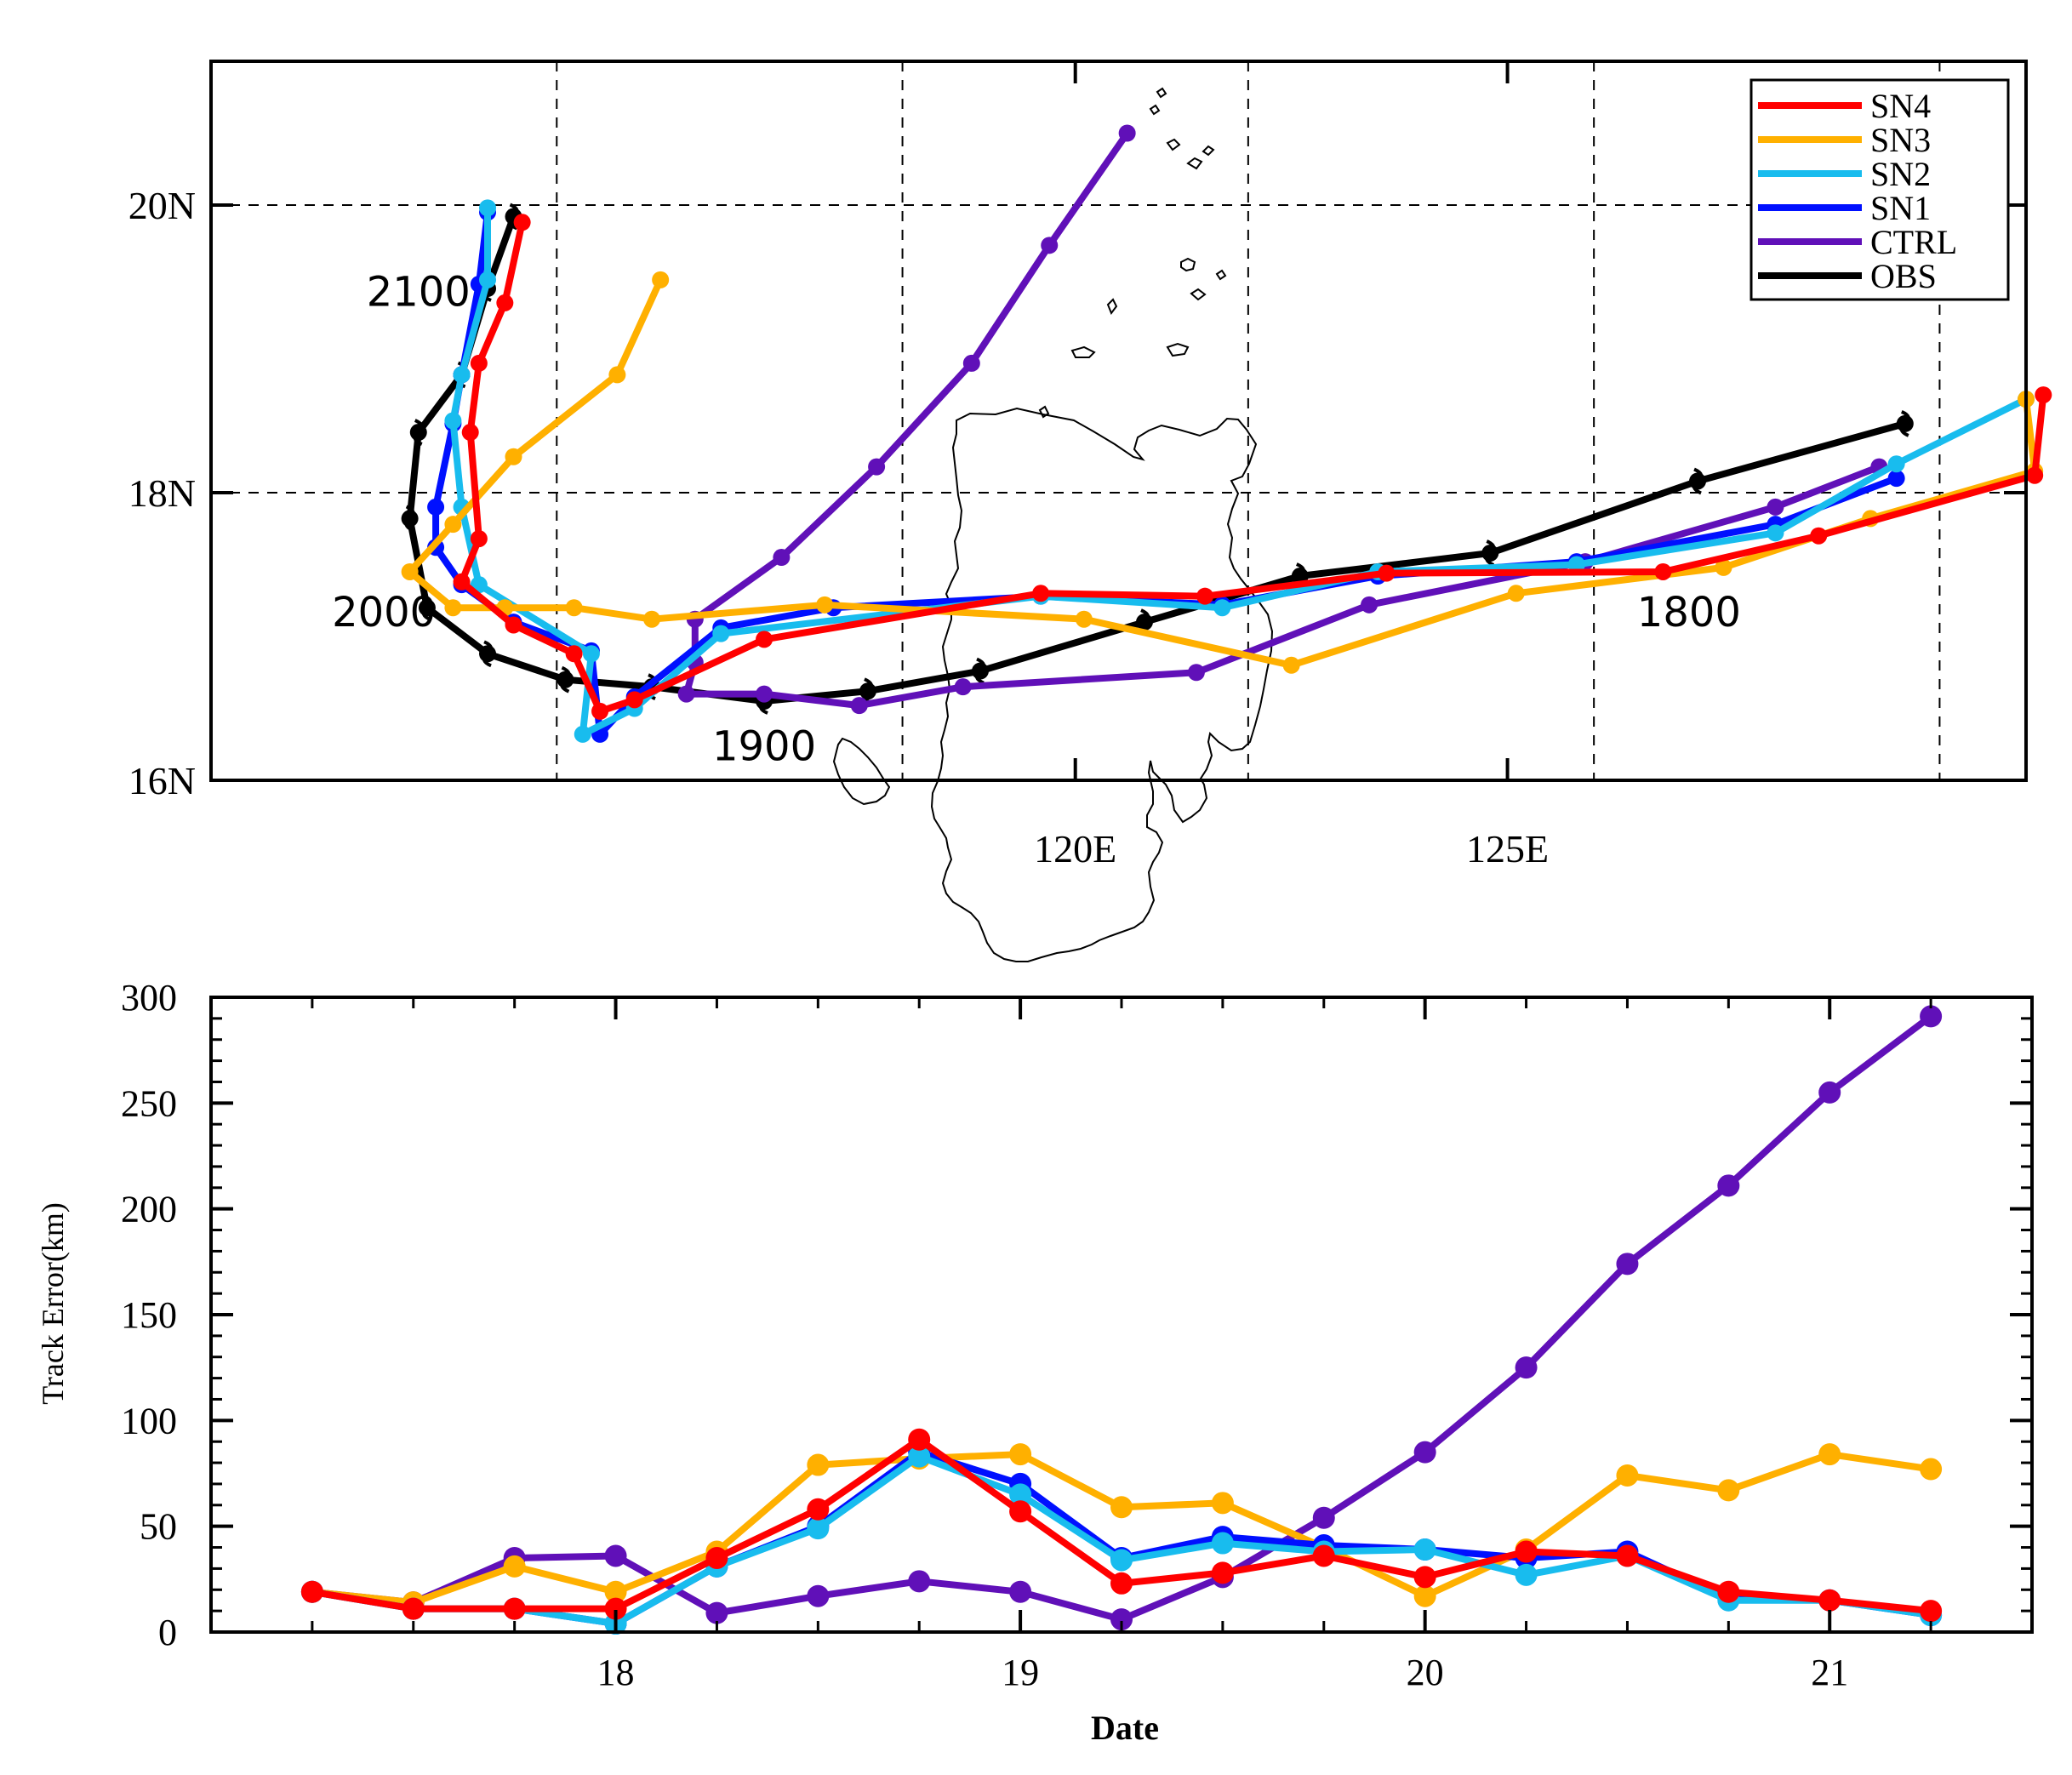 Image resolution: width=2072 pixels, height=1775 pixels. Describe the element at coordinates (1900, 174) in the screenshot. I see `legend-label-sn2: SN2` at that location.